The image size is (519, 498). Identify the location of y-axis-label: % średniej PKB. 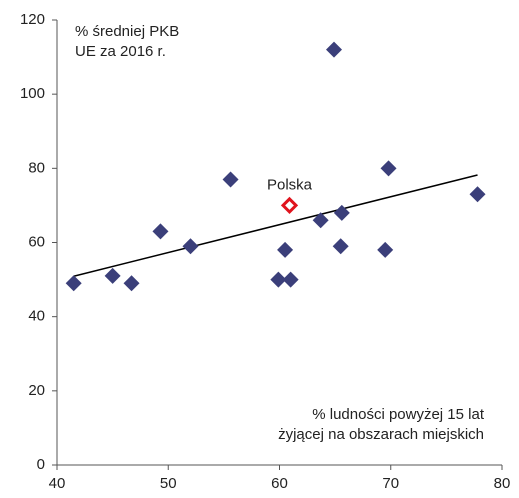
(127, 31).